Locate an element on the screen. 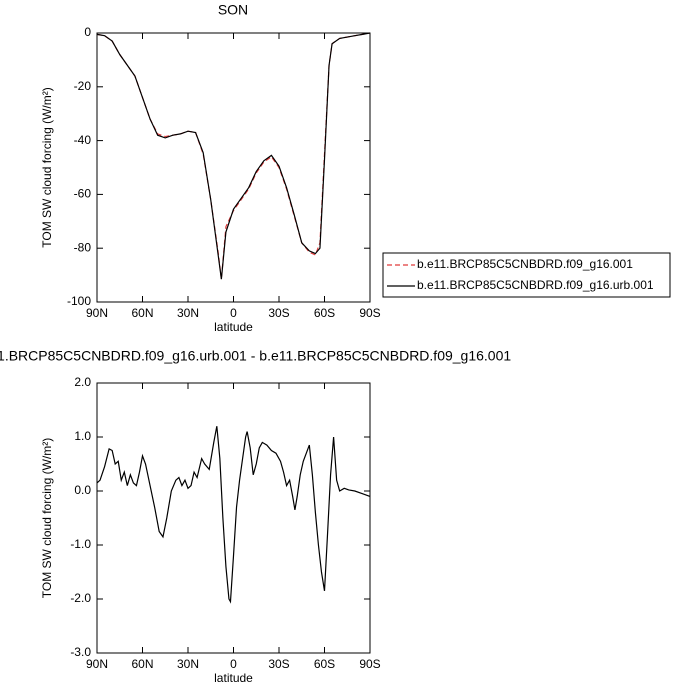  y-tick-label: -100 is located at coordinates (79, 301).